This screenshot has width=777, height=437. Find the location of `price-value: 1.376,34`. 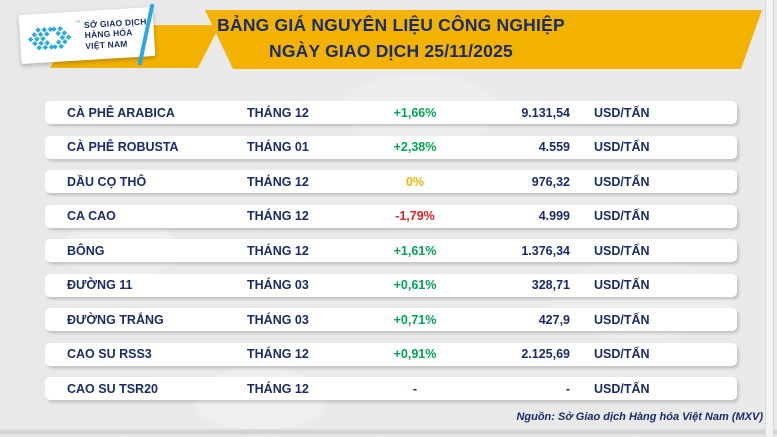

price-value: 1.376,34 is located at coordinates (545, 250).